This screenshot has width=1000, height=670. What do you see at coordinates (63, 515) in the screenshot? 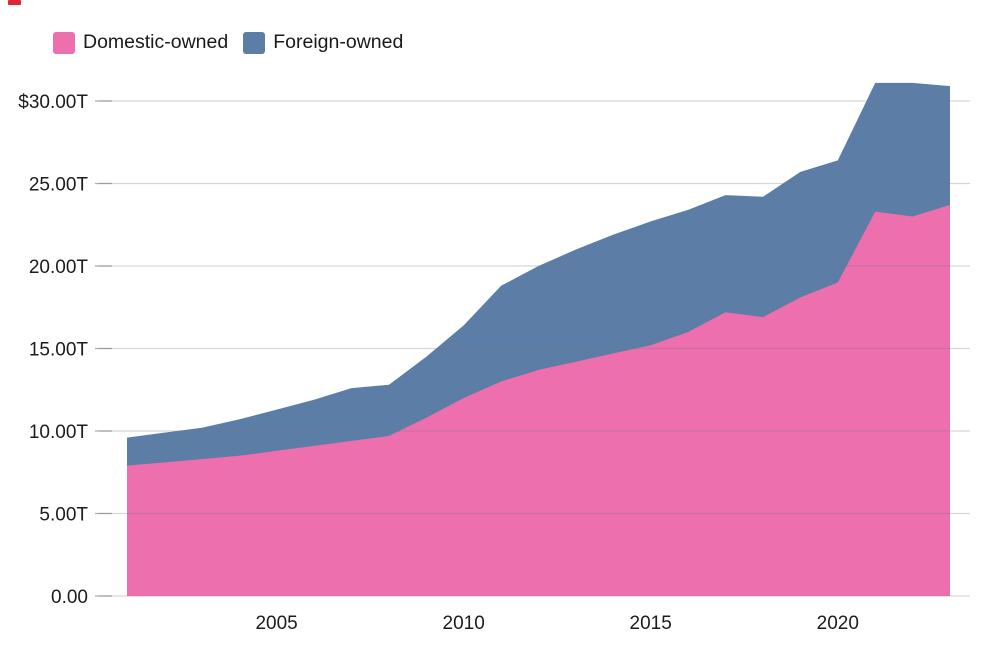
I see `y-axis-tick-label: 5.00T` at bounding box center [63, 515].